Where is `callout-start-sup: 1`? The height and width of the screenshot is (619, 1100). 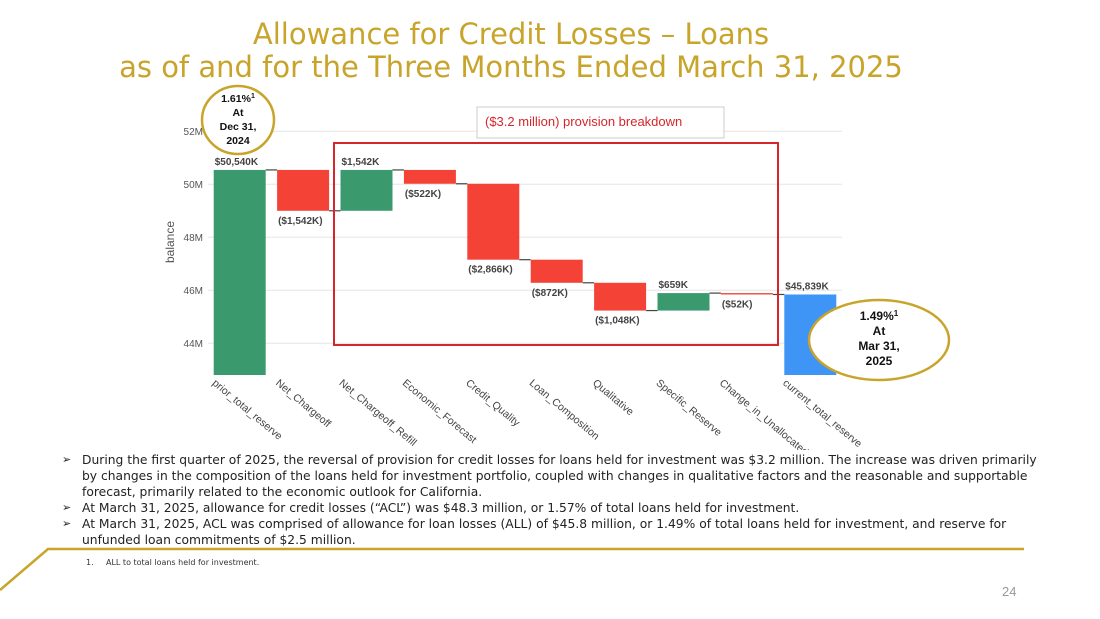 callout-start-sup: 1 is located at coordinates (253, 96).